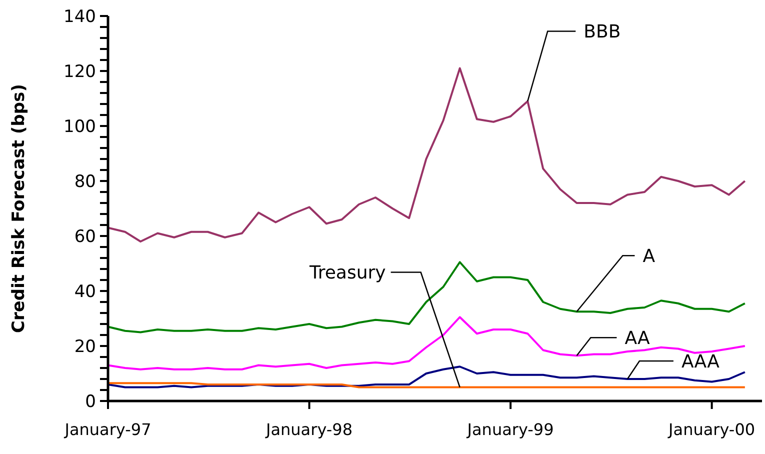 The image size is (765, 454). I want to click on y-tick-label: 100, so click(80, 126).